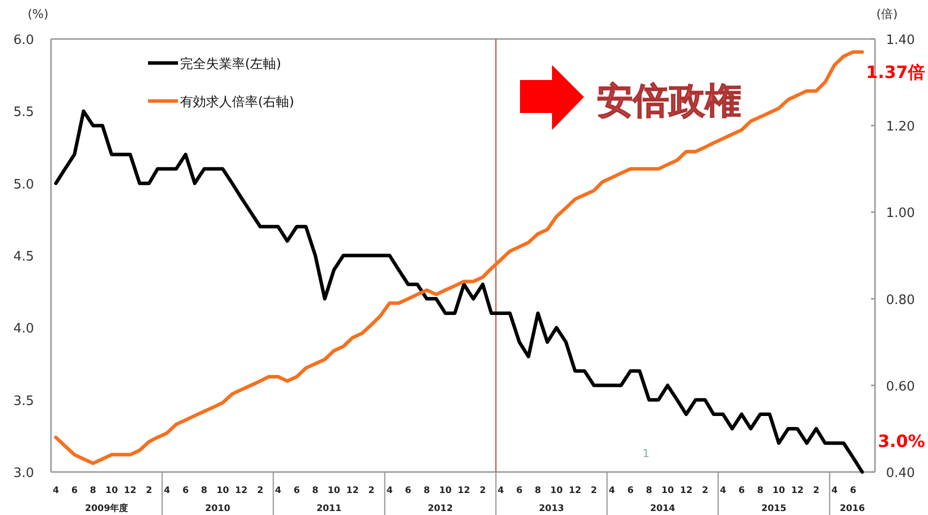 Image resolution: width=928 pixels, height=515 pixels. I want to click on text: 2016, so click(852, 509).